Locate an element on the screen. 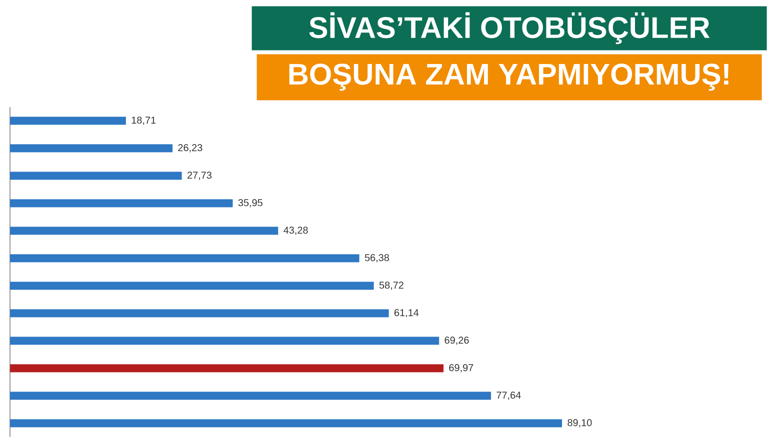  data-label: 69,97 is located at coordinates (461, 368).